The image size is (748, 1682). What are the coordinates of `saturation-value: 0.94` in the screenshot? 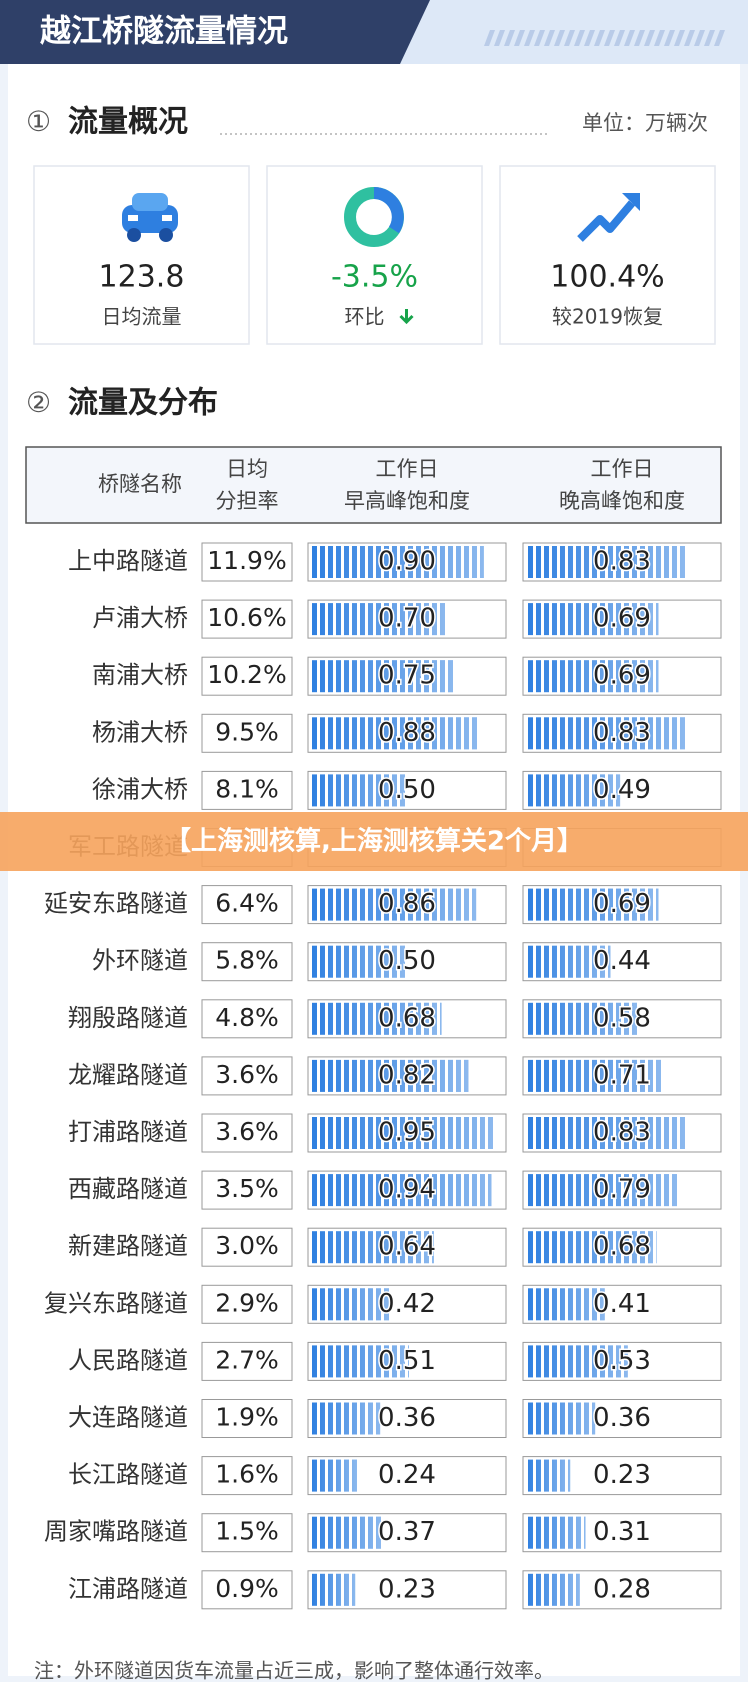 It's located at (407, 1190).